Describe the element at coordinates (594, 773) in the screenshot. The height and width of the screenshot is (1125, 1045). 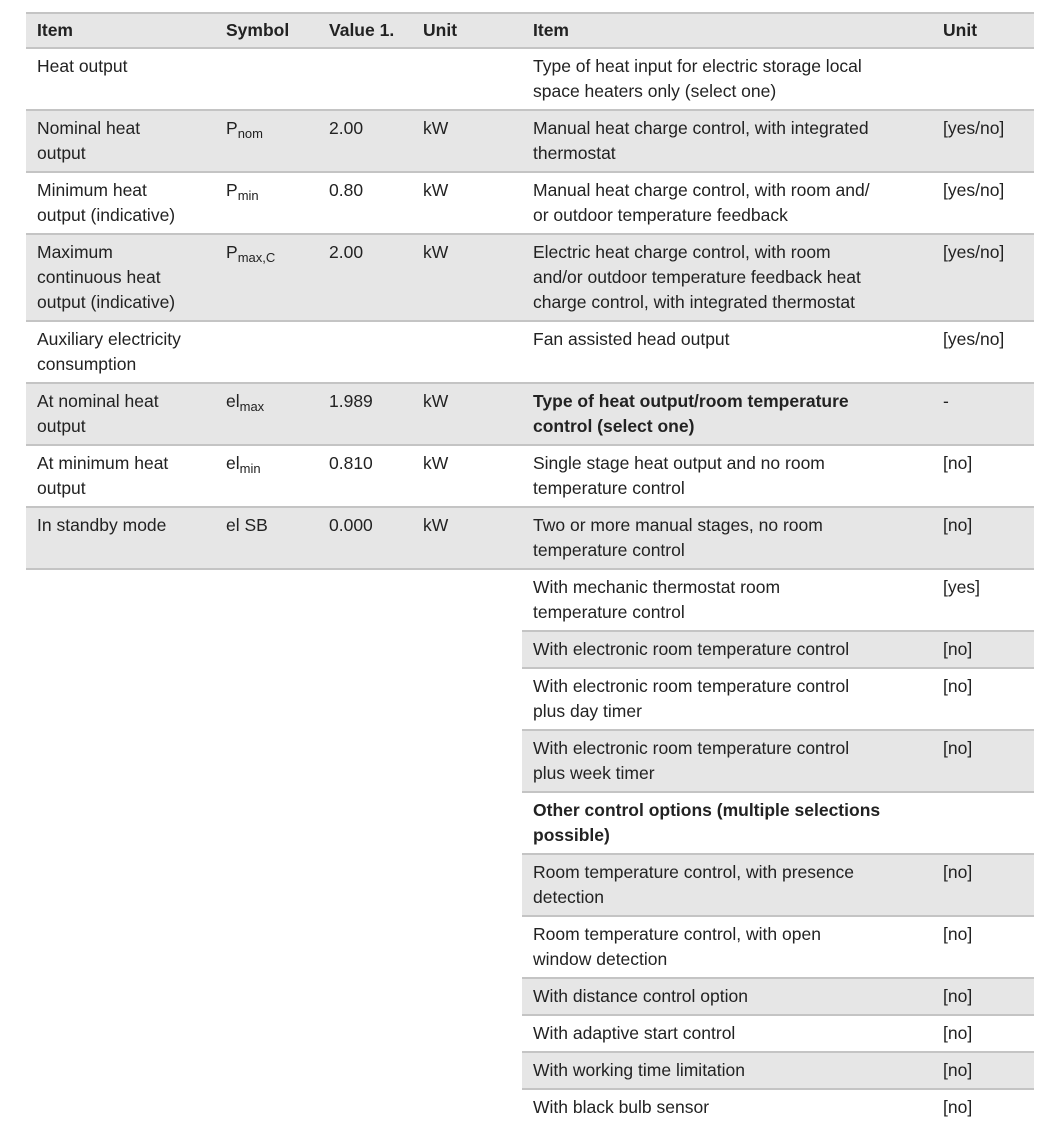
I see `cell-line: plus week timer` at that location.